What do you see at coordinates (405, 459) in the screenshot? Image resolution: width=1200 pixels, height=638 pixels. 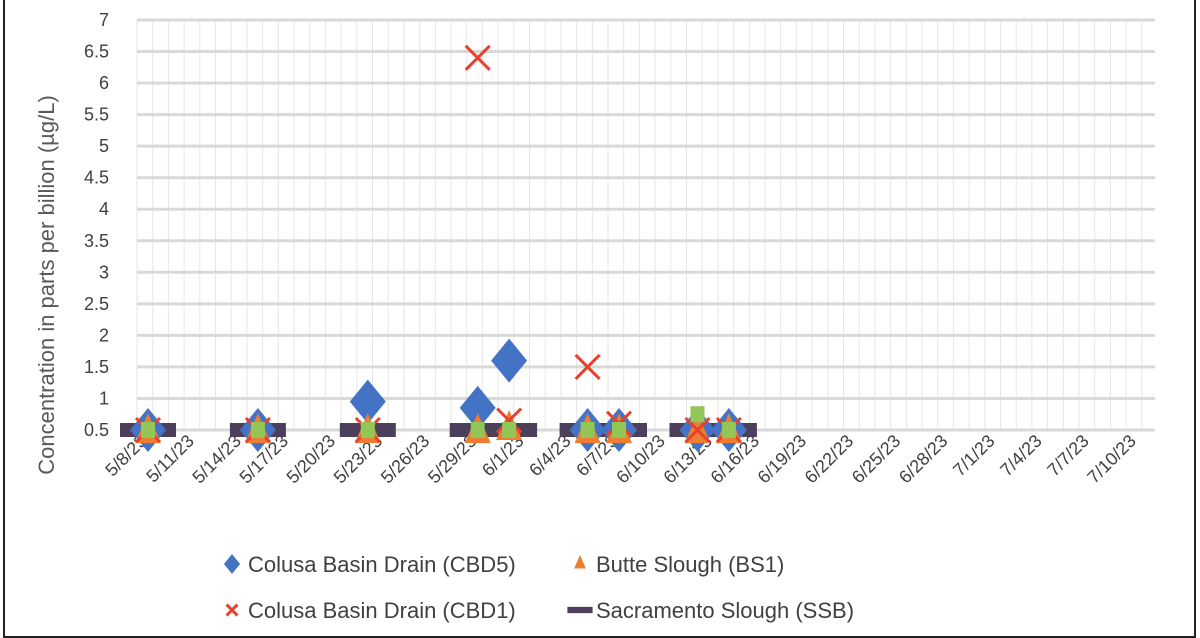 I see `x-tick-label: 5/26/23` at bounding box center [405, 459].